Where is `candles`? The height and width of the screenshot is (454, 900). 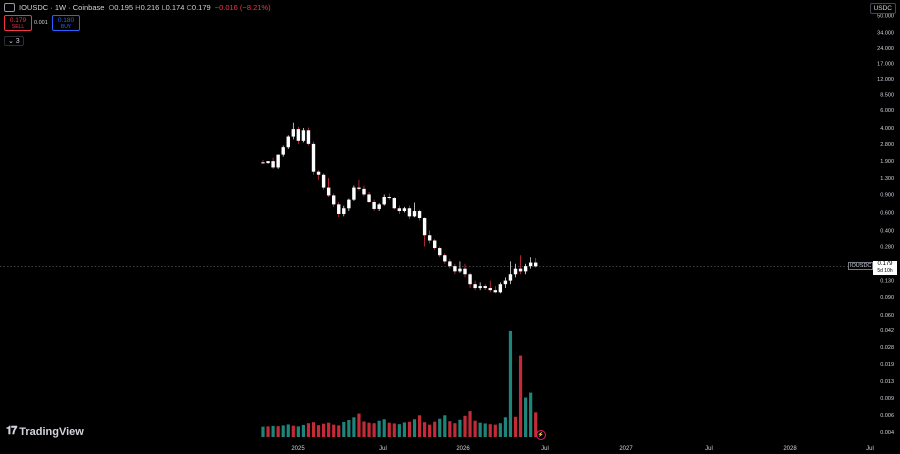
candles is located at coordinates (399, 208).